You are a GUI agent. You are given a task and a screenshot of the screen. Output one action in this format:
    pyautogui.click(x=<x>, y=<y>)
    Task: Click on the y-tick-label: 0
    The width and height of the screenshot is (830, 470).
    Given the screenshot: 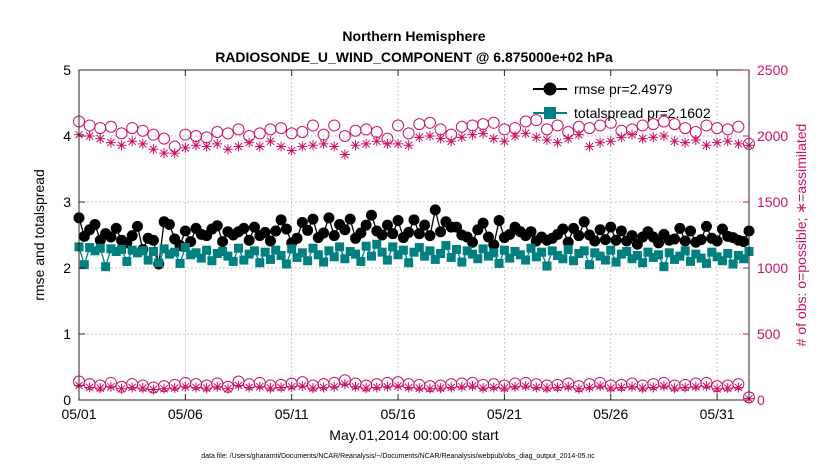 What is the action you would take?
    pyautogui.click(x=67, y=400)
    